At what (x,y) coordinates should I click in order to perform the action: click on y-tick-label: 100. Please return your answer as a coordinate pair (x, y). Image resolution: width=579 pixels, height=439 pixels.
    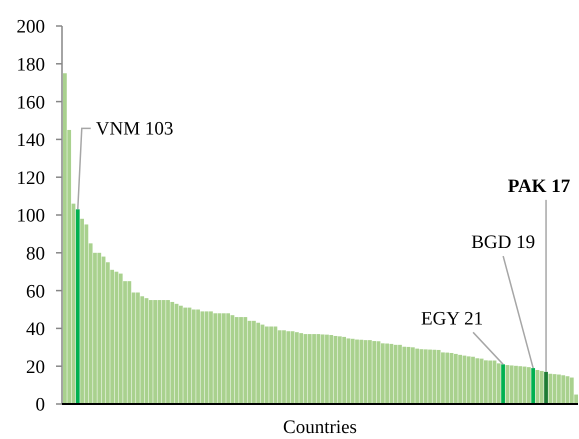
    Looking at the image, I should click on (30, 216).